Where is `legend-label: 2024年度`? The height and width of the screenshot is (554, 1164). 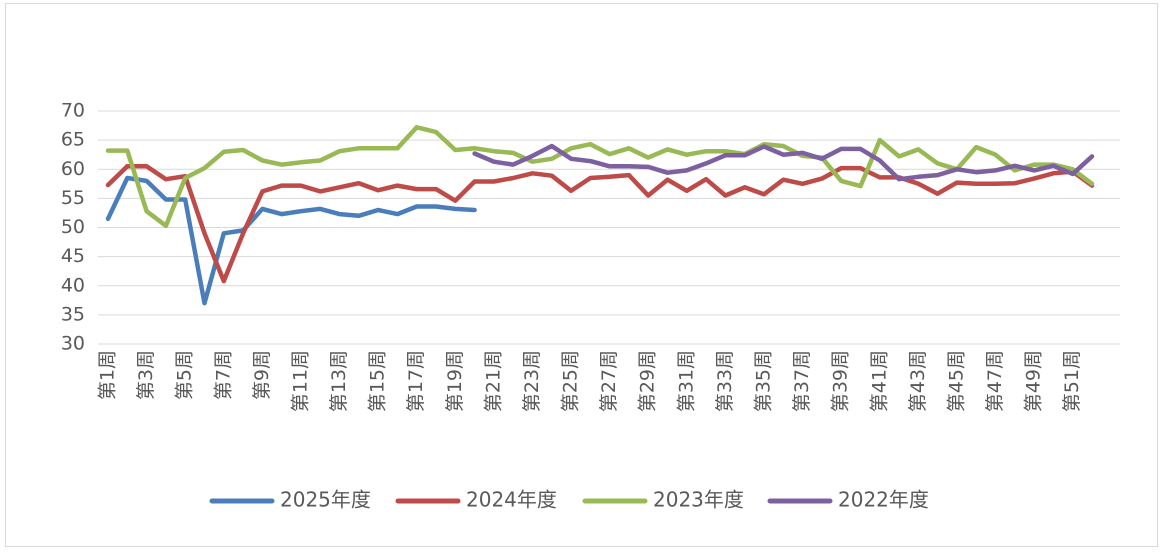
legend-label: 2024年度 is located at coordinates (511, 500).